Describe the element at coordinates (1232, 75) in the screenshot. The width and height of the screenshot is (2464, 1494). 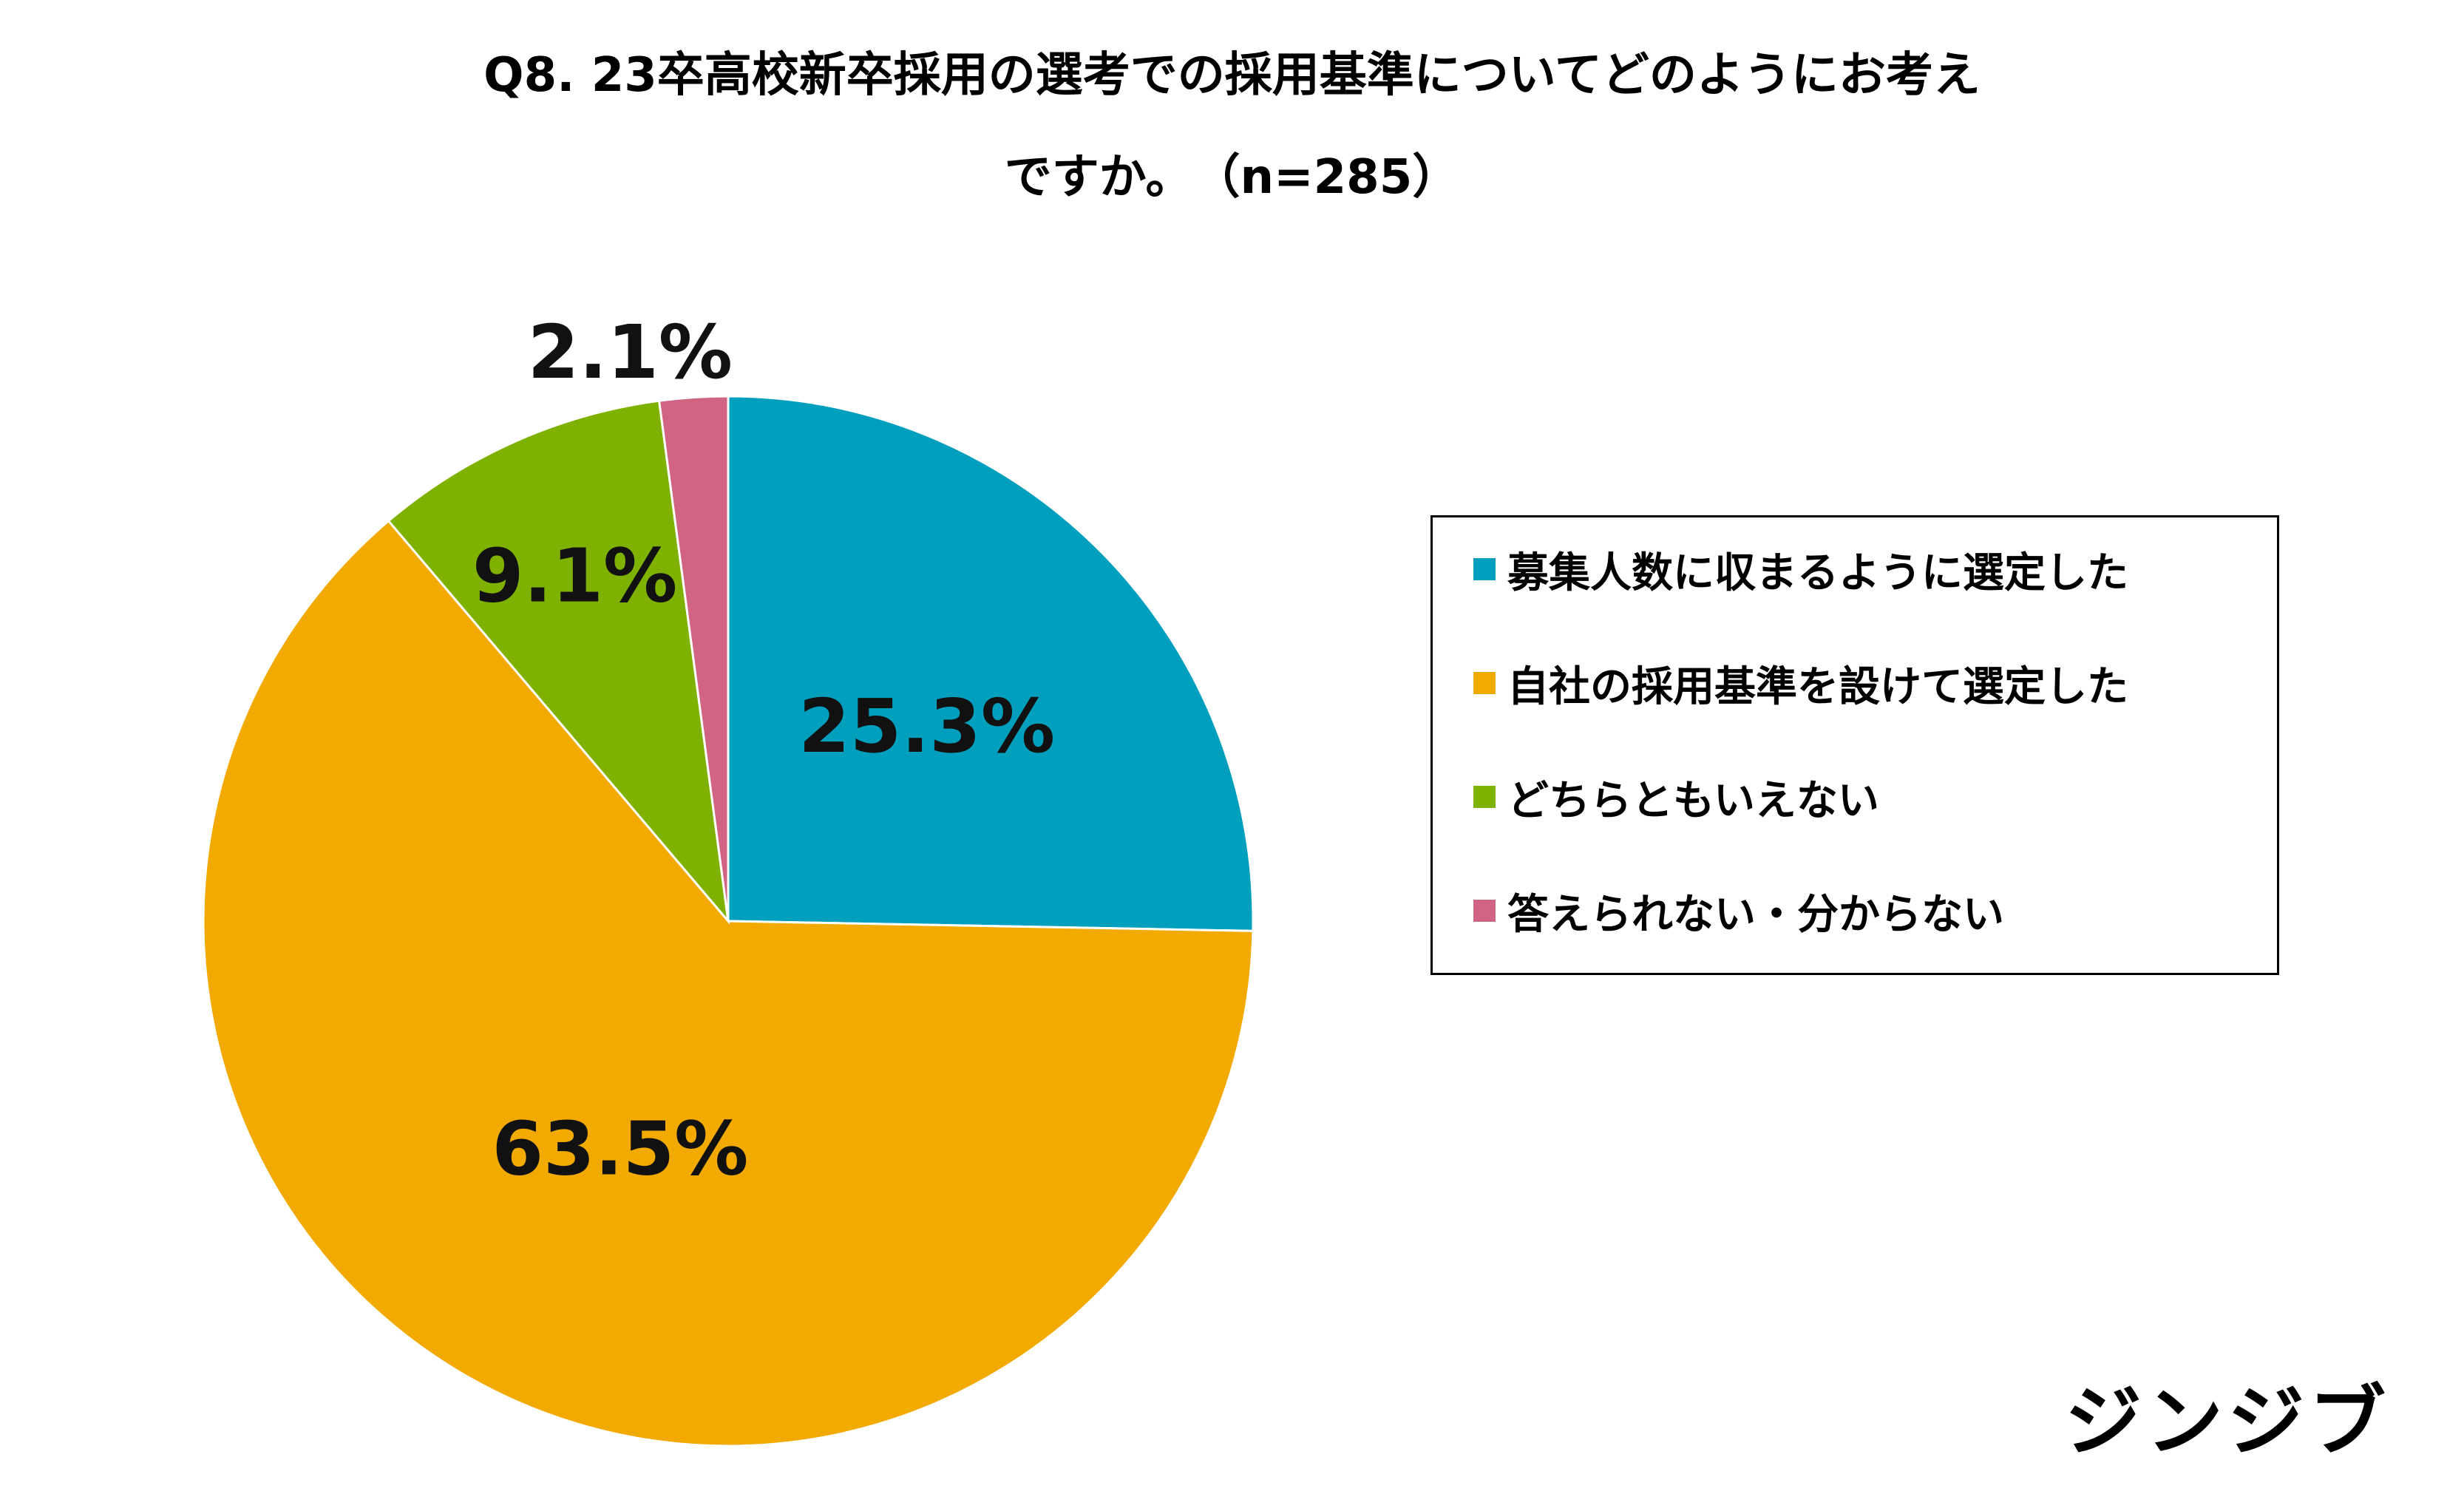
I see `chart-title: Q8. 23卒高校新卒採用の選考での採用基準についてどのようにお考え` at that location.